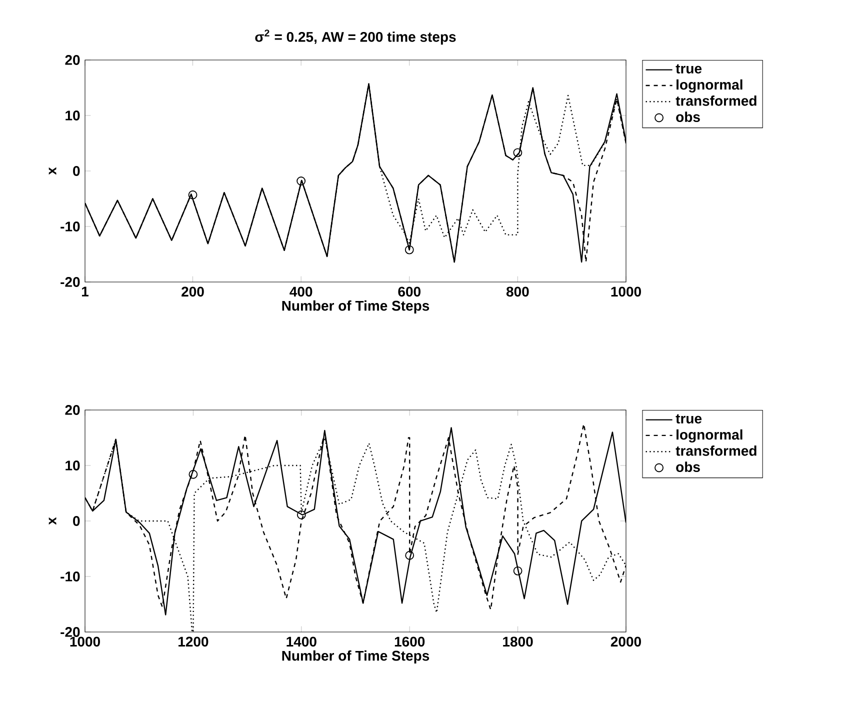  I want to click on x-tick-label: 400, so click(301, 291).